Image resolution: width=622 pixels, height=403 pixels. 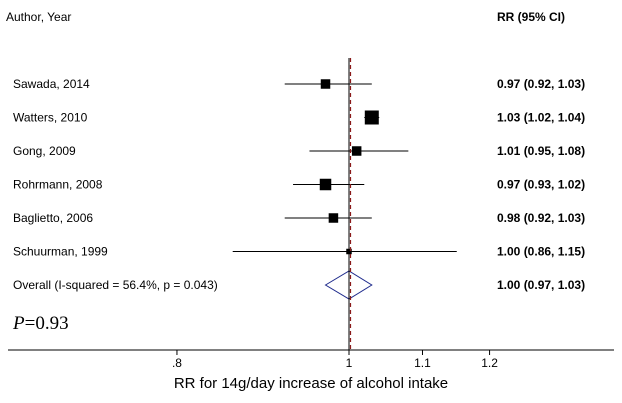 What do you see at coordinates (541, 185) in the screenshot?
I see `rr-ci-value: 0.97 (0.93, 1.02)` at bounding box center [541, 185].